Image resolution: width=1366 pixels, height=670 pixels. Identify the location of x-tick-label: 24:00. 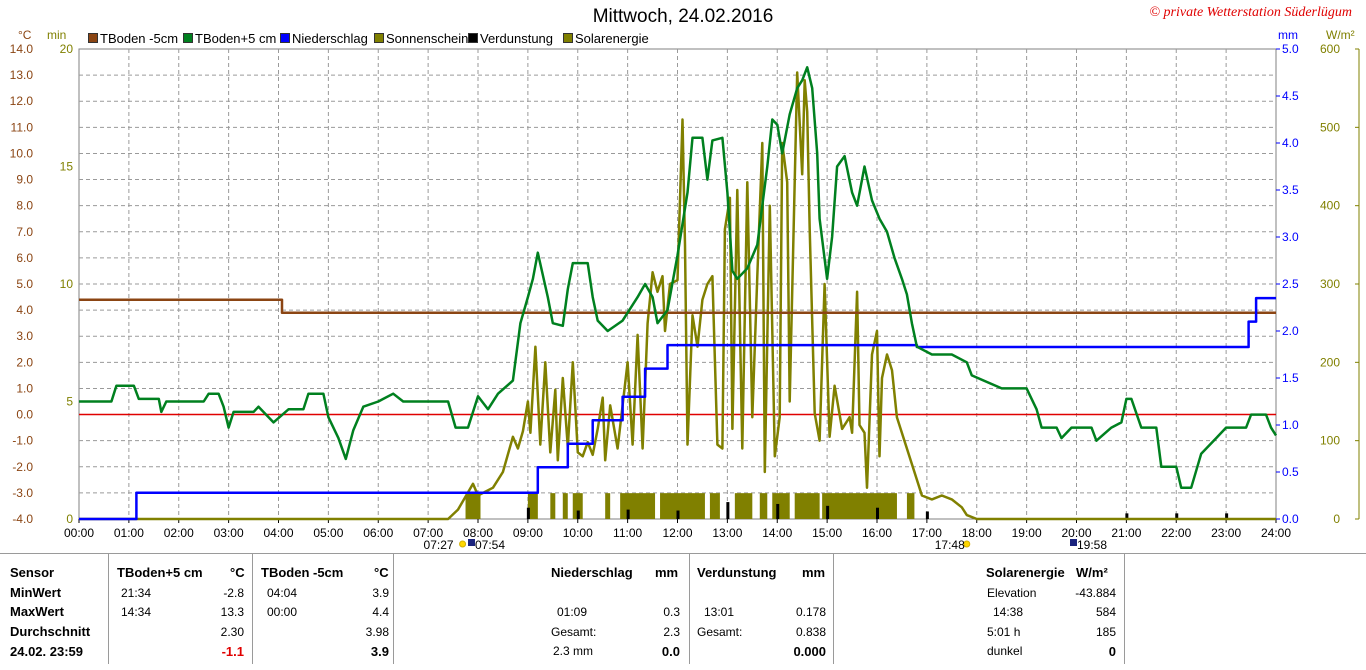
(1276, 533).